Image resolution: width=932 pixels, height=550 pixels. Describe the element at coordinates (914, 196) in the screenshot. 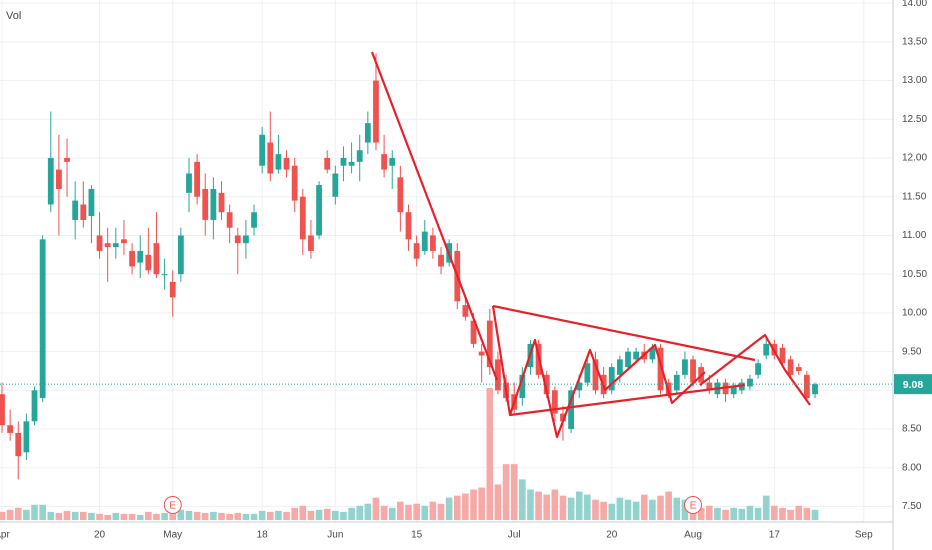

I see `y-tick-label: 11.50` at that location.